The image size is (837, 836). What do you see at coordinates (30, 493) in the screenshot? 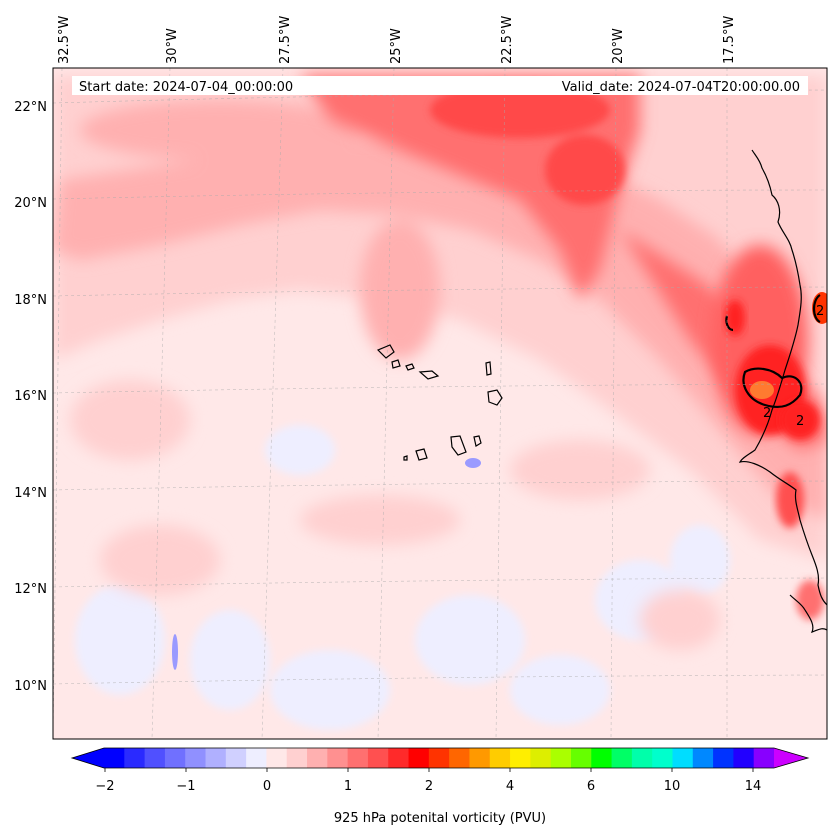
I see `lat-label: 14°N` at bounding box center [30, 493].